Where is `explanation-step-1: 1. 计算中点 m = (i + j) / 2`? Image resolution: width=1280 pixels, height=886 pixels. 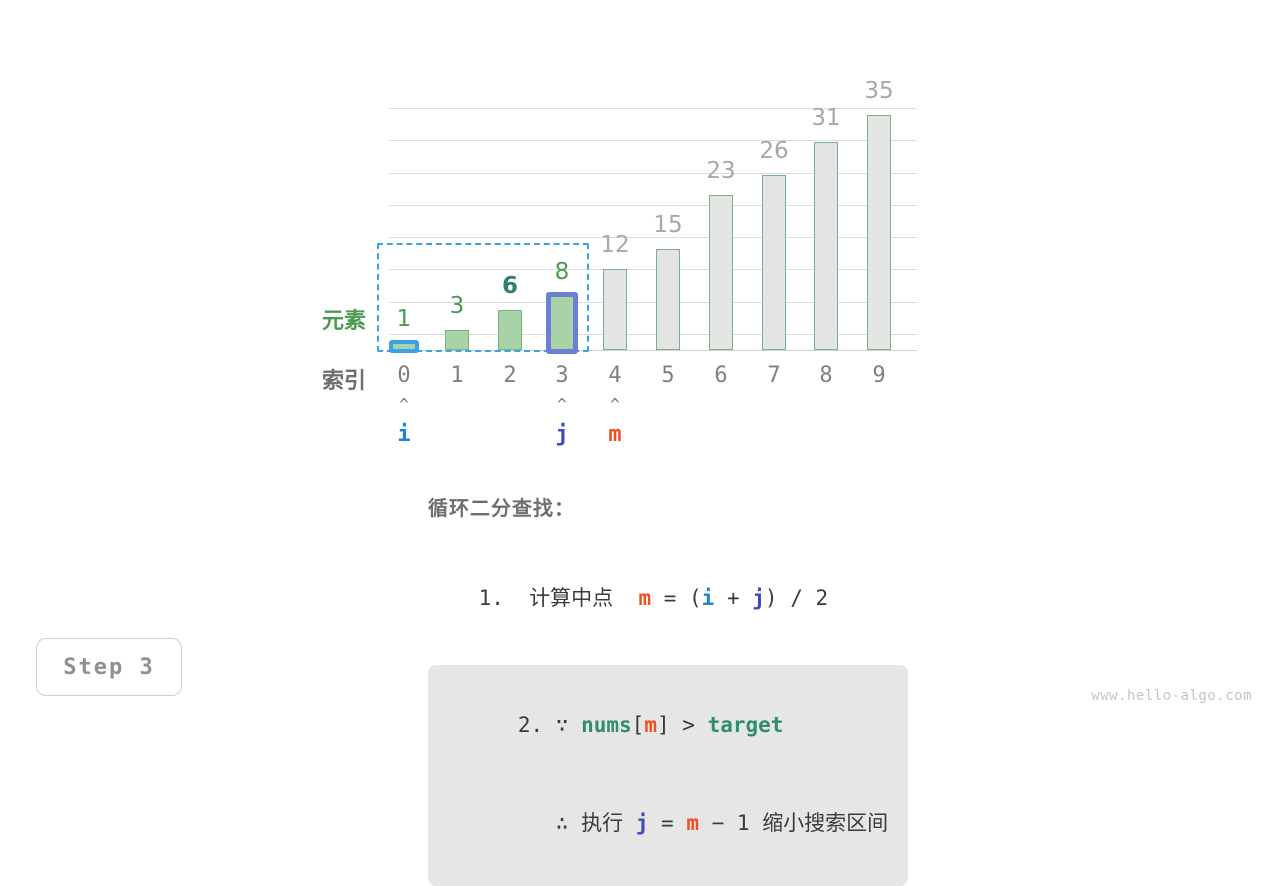
explanation-step-1: 1. 计算中点 m = (i + j) / 2 is located at coordinates (748, 598).